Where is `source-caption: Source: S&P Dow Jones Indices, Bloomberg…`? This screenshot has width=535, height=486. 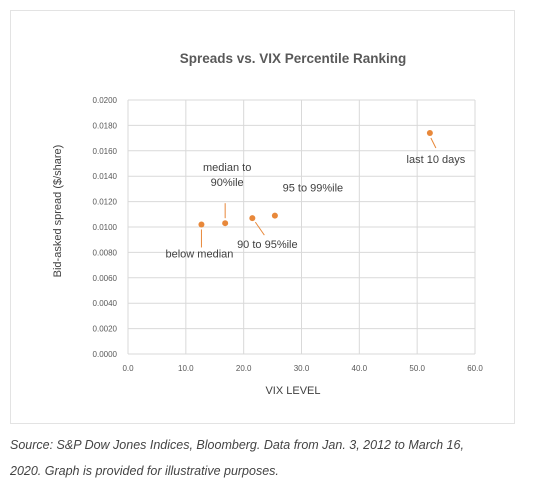 source-caption: Source: S&P Dow Jones Indices, Bloomberg… is located at coordinates (265, 458).